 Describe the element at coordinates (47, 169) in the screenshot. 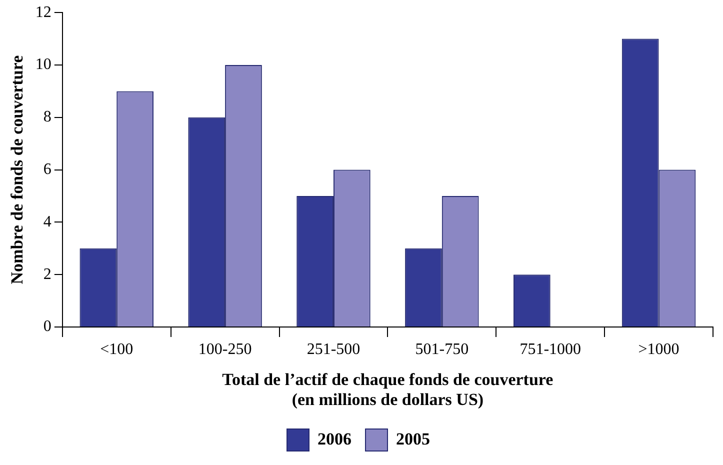

I see `y-tick-label: 6` at that location.